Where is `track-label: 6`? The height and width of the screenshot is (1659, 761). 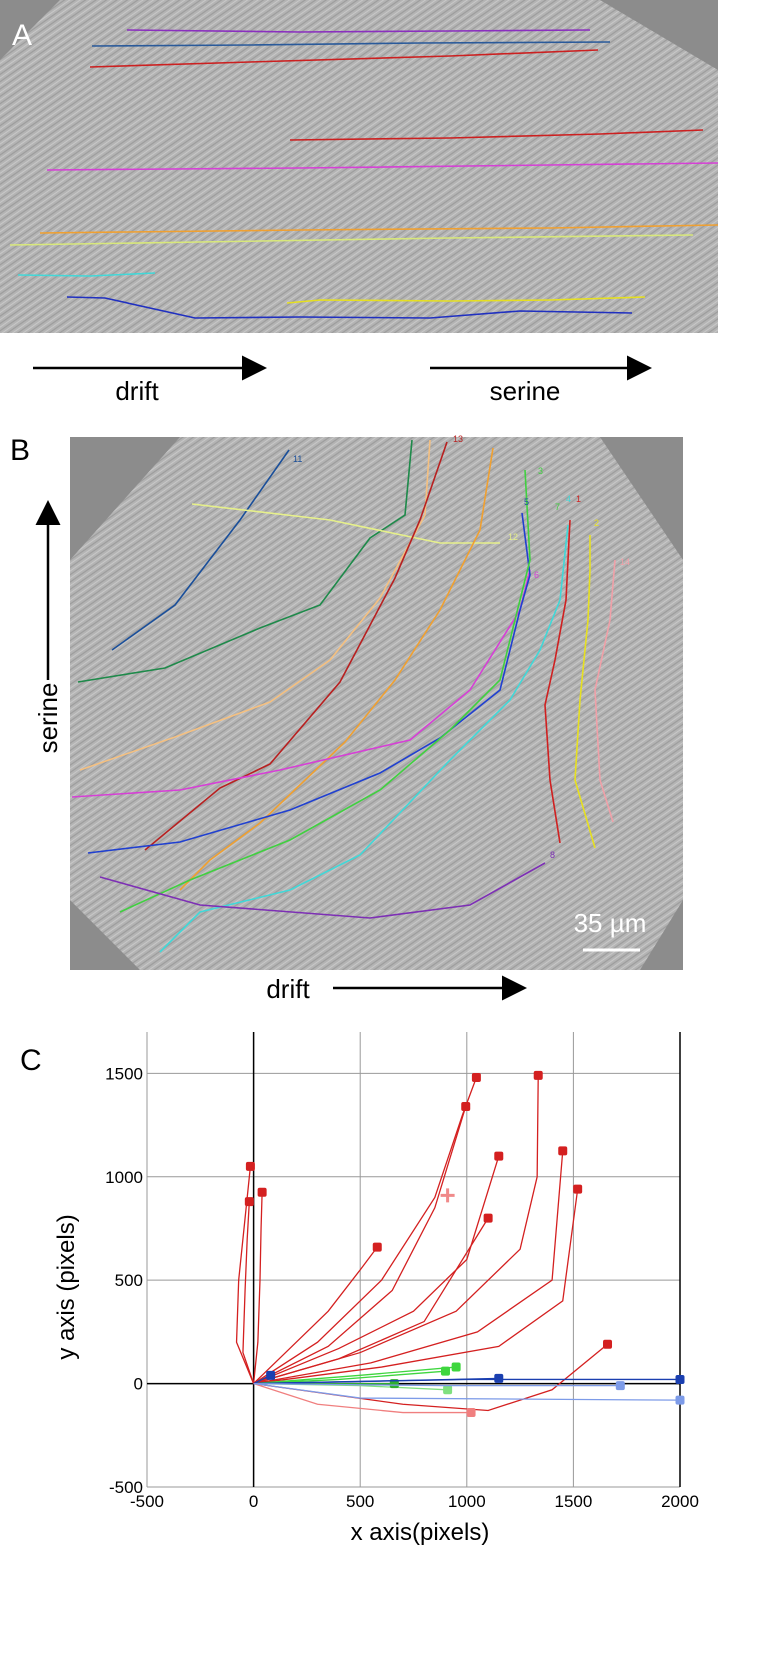 track-label: 6 is located at coordinates (536, 575).